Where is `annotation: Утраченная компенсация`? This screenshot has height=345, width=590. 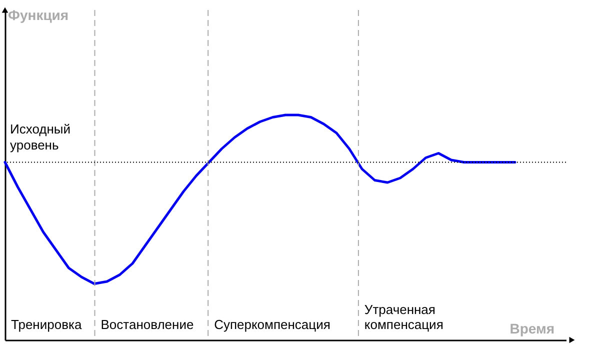 annotation: Утраченная компенсация is located at coordinates (404, 317).